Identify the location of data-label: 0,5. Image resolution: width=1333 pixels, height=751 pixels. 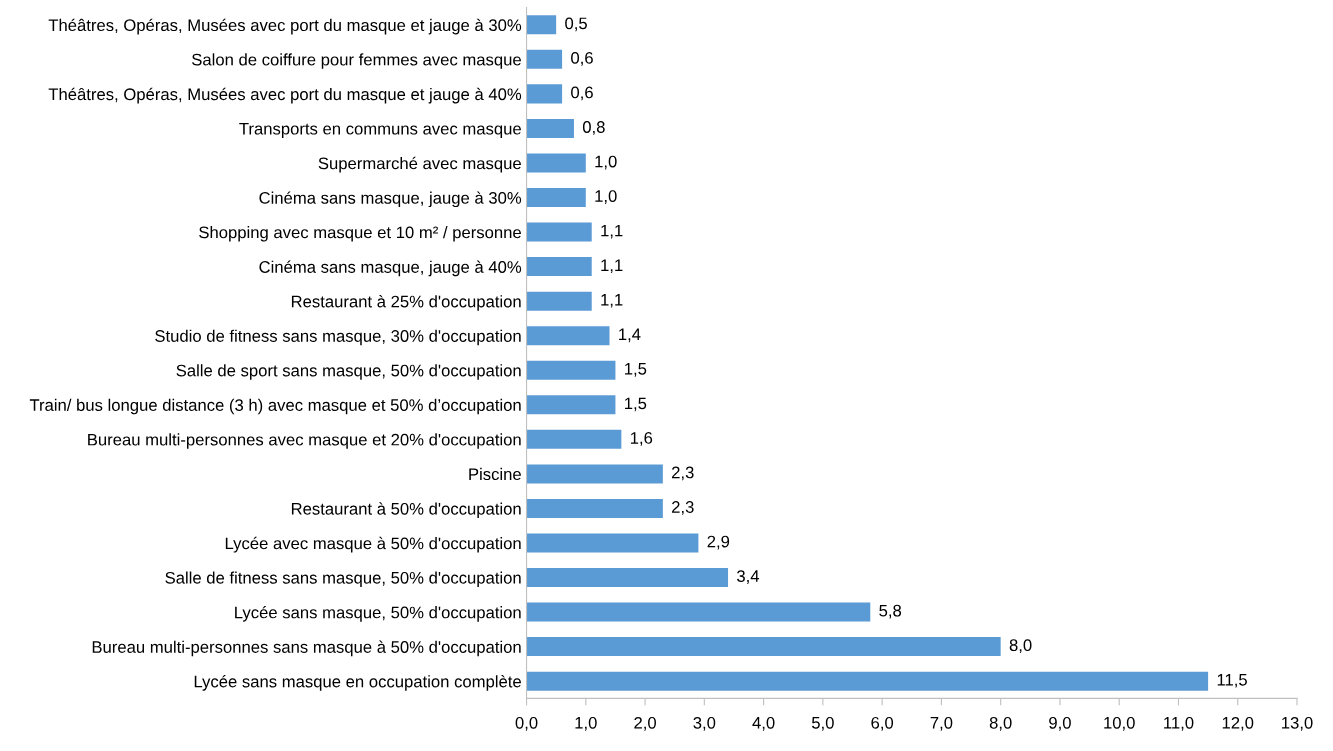
(576, 24).